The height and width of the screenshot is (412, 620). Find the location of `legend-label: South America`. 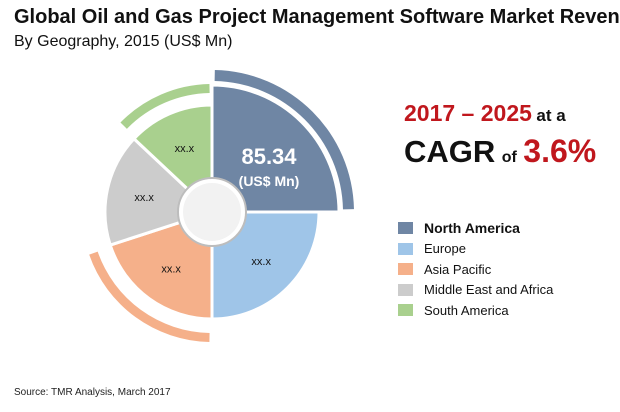

legend-label: South America is located at coordinates (466, 310).